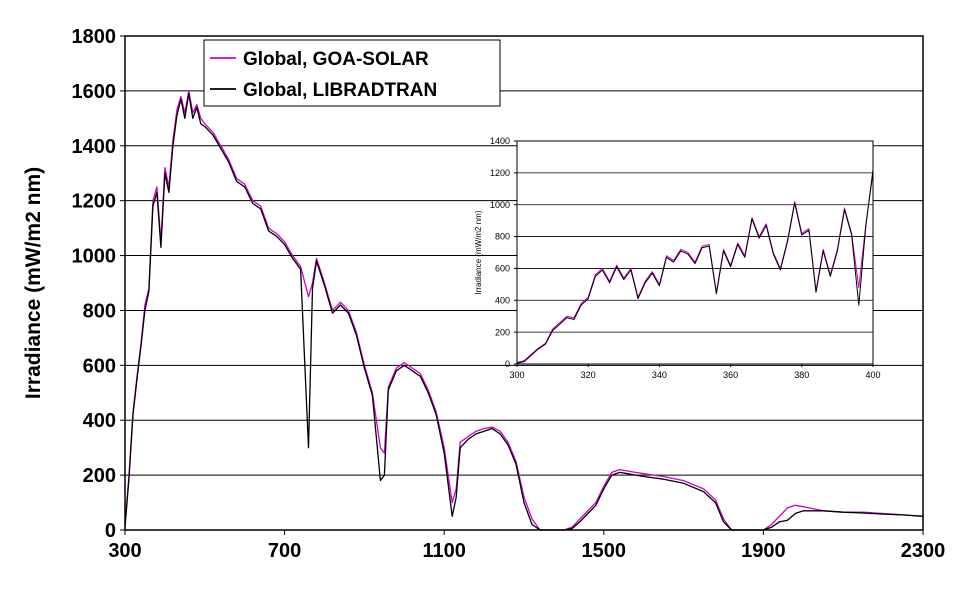 The width and height of the screenshot is (968, 603). What do you see at coordinates (99, 476) in the screenshot?
I see `y-tick-label: 200` at bounding box center [99, 476].